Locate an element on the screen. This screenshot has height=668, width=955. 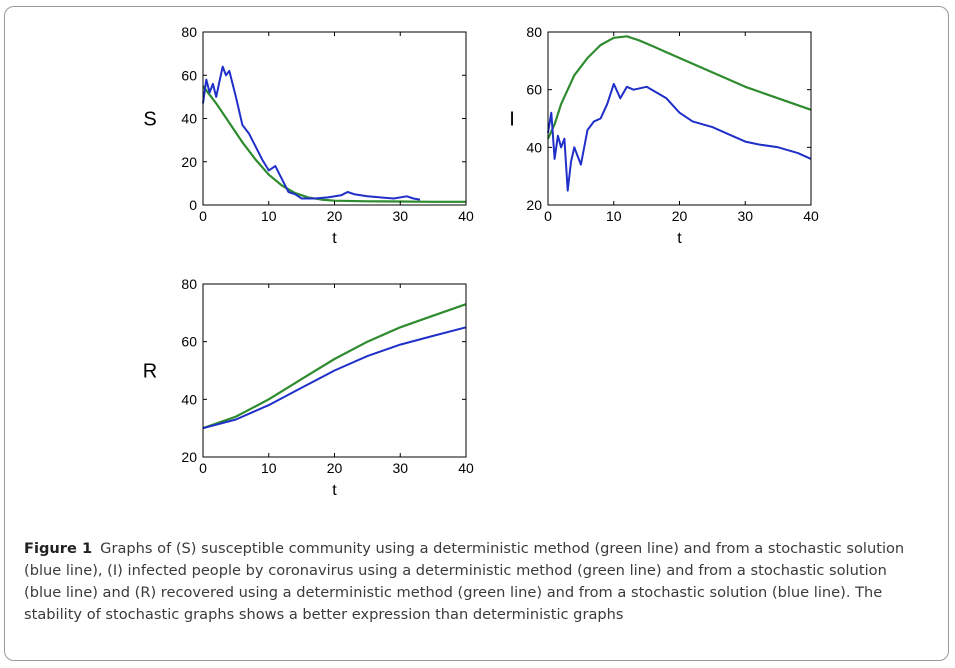
plot-panel-I: 0 10 20 30 40 20 40 60 80 t I is located at coordinates (664, 135).